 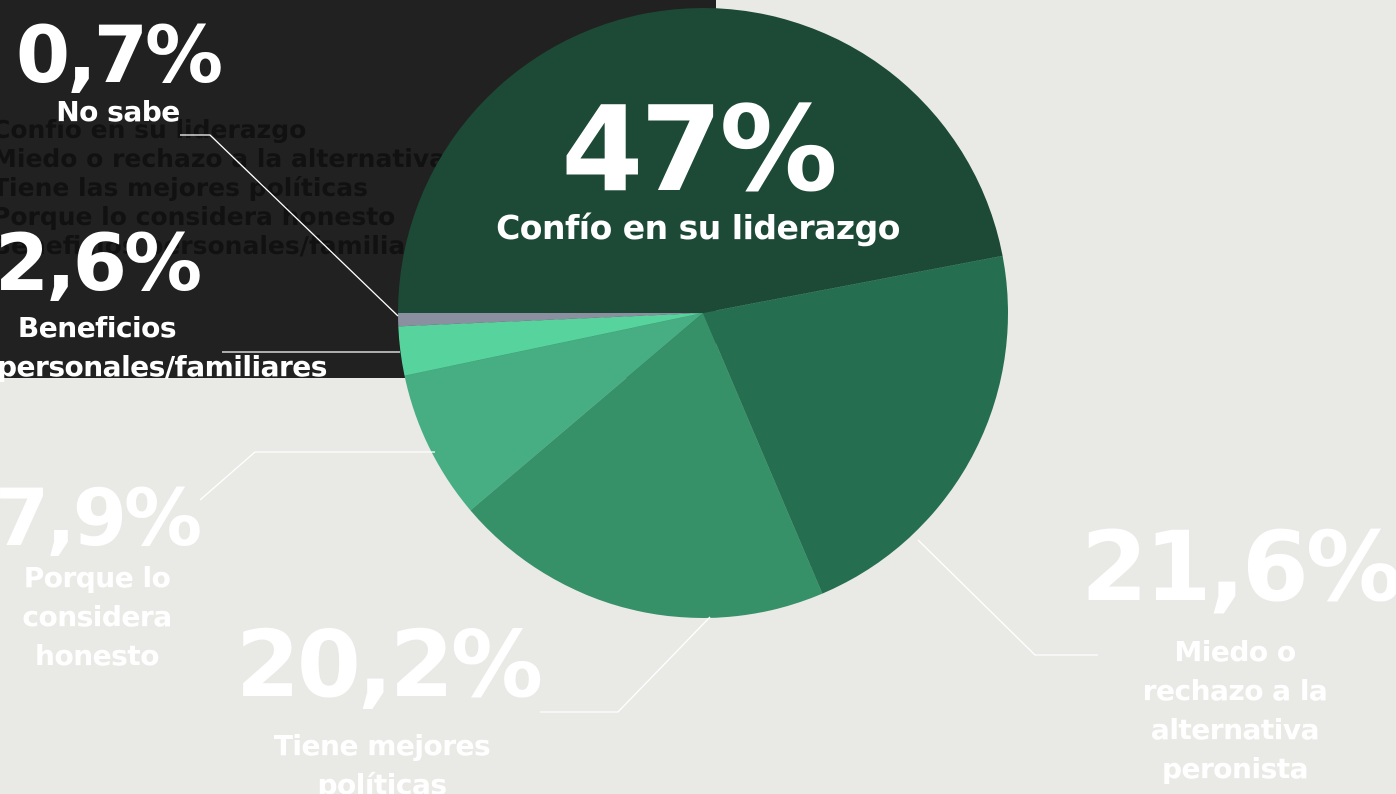 I want to click on value-label: 20,2%, so click(x=388, y=664).